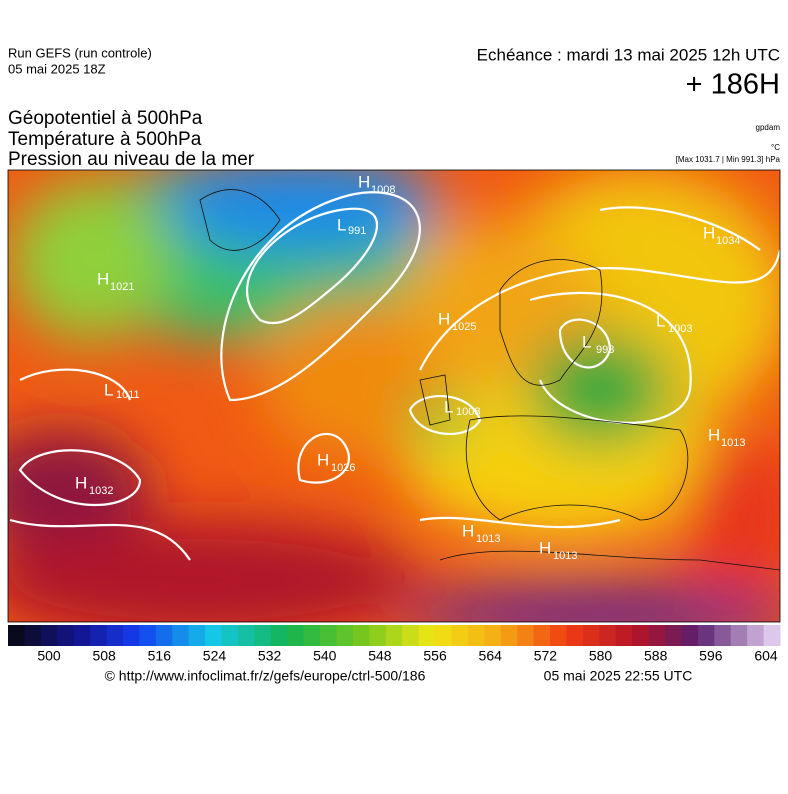 The width and height of the screenshot is (788, 794). What do you see at coordinates (618, 676) in the screenshot?
I see `generated: 05 mai 2025 22:55 UTC` at bounding box center [618, 676].